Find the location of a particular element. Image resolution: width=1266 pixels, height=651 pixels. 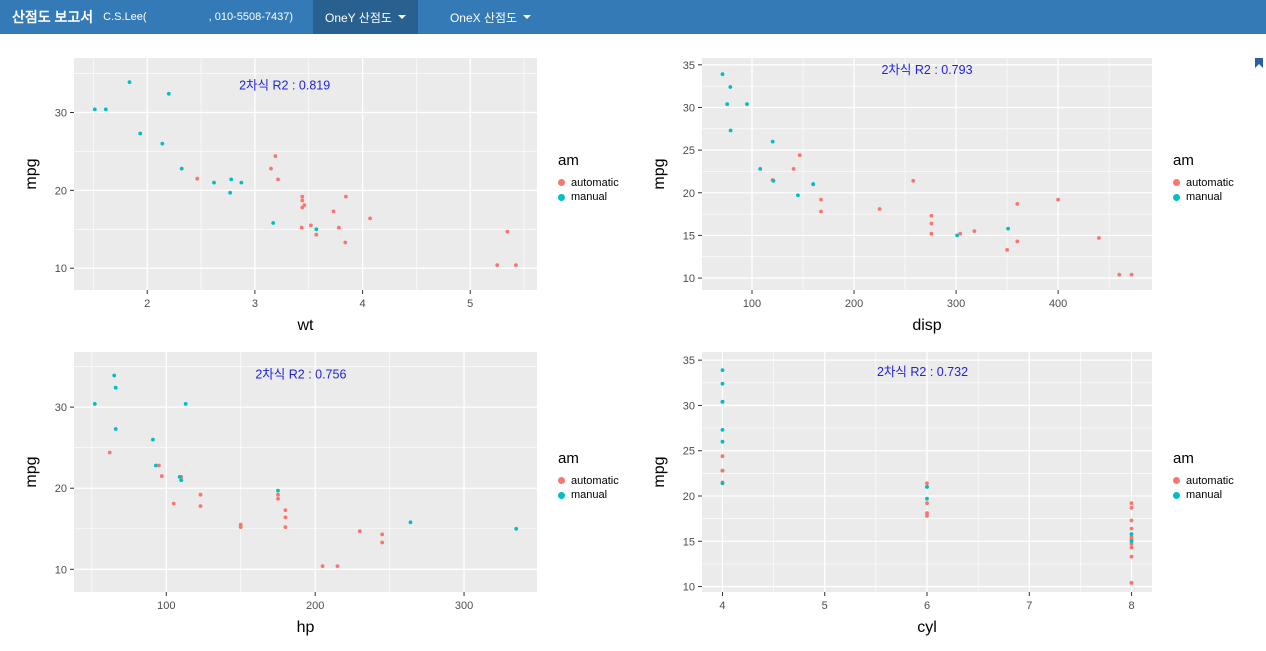

menu-onex-label: OneX 산점도 is located at coordinates (483, 17).